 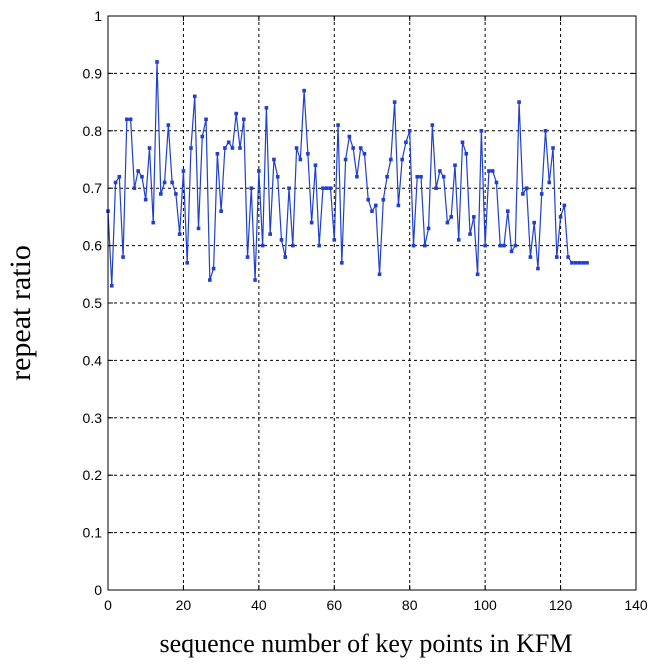 What do you see at coordinates (410, 605) in the screenshot?
I see `x-tick-label: 80` at bounding box center [410, 605].